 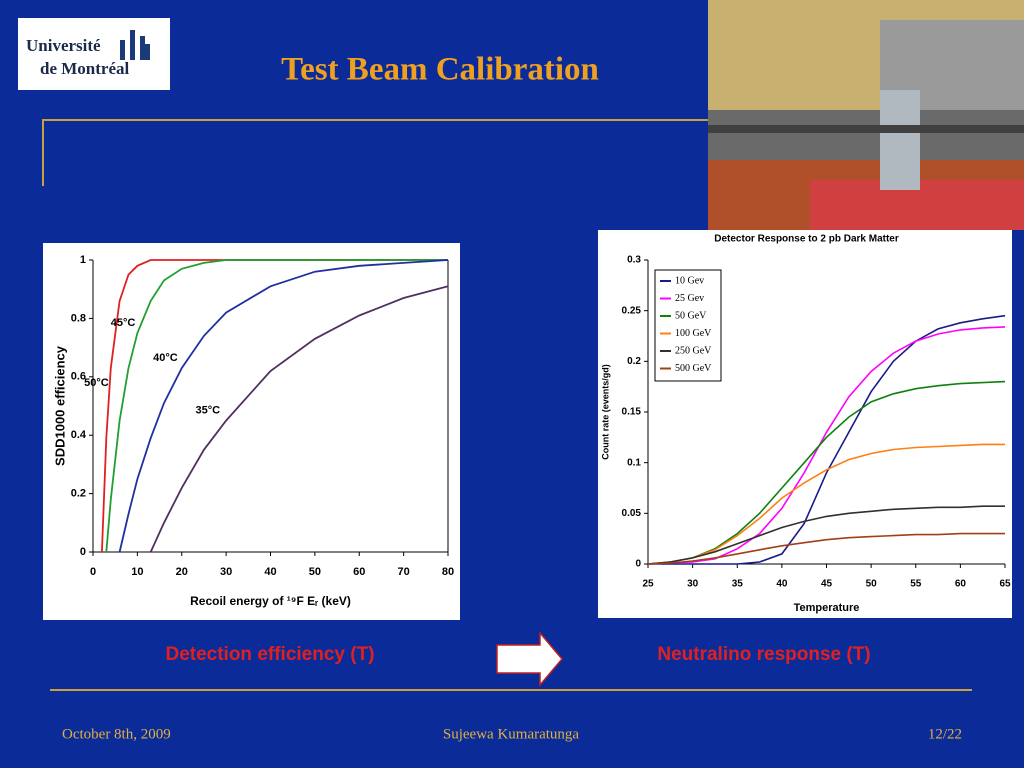 What do you see at coordinates (116, 734) in the screenshot?
I see `footer-date: October 8th, 2009` at bounding box center [116, 734].